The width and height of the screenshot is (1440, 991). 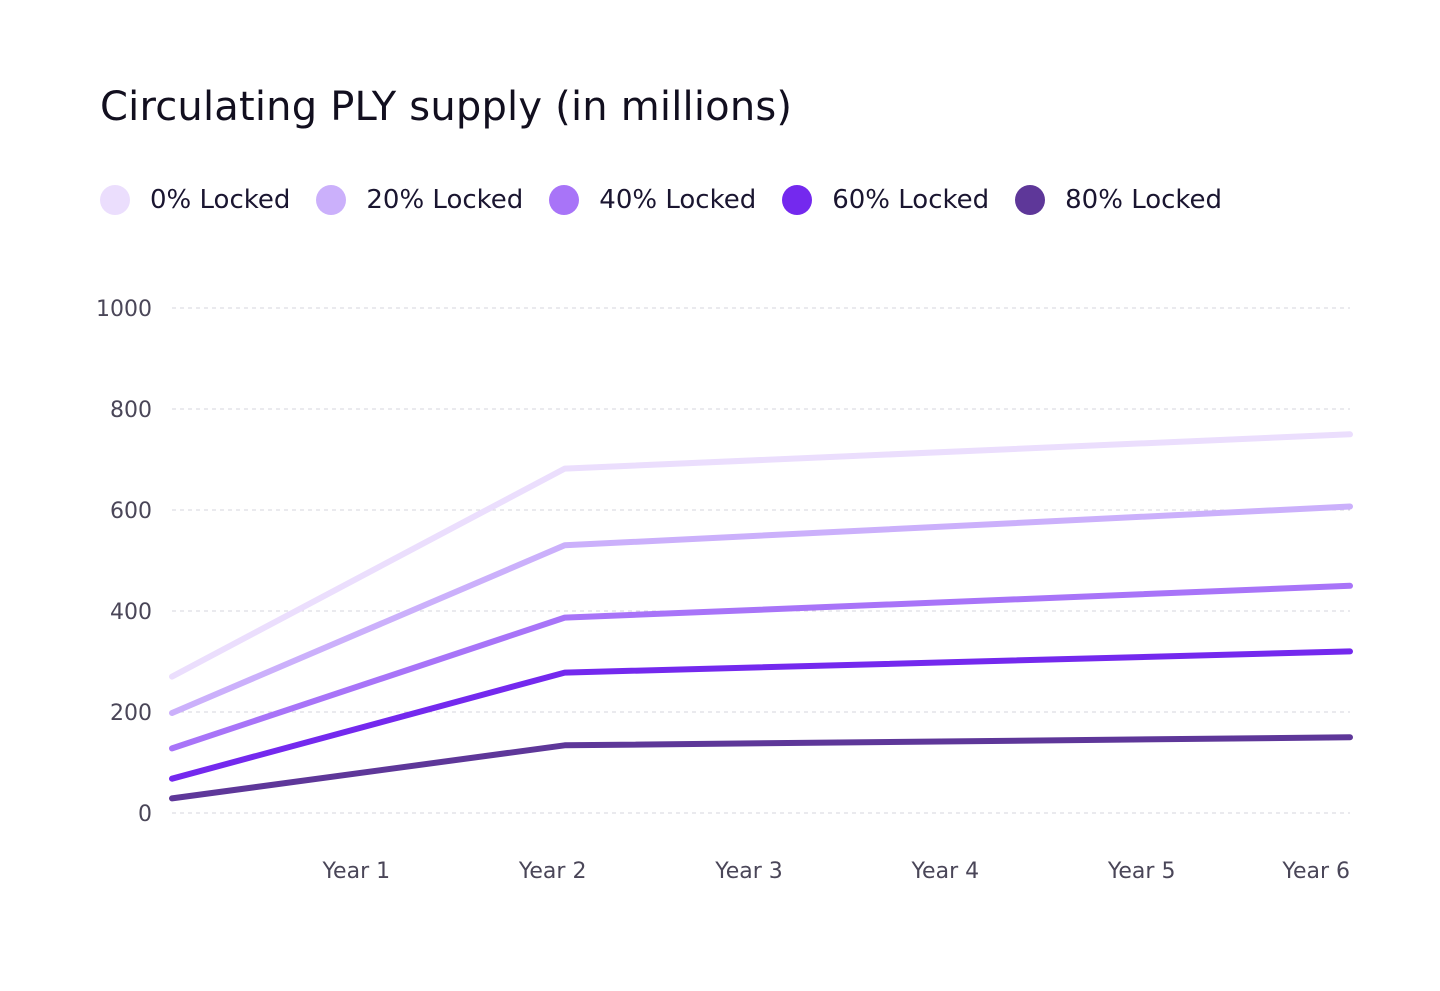 I want to click on x-tick-label: Year 3, so click(x=748, y=871).